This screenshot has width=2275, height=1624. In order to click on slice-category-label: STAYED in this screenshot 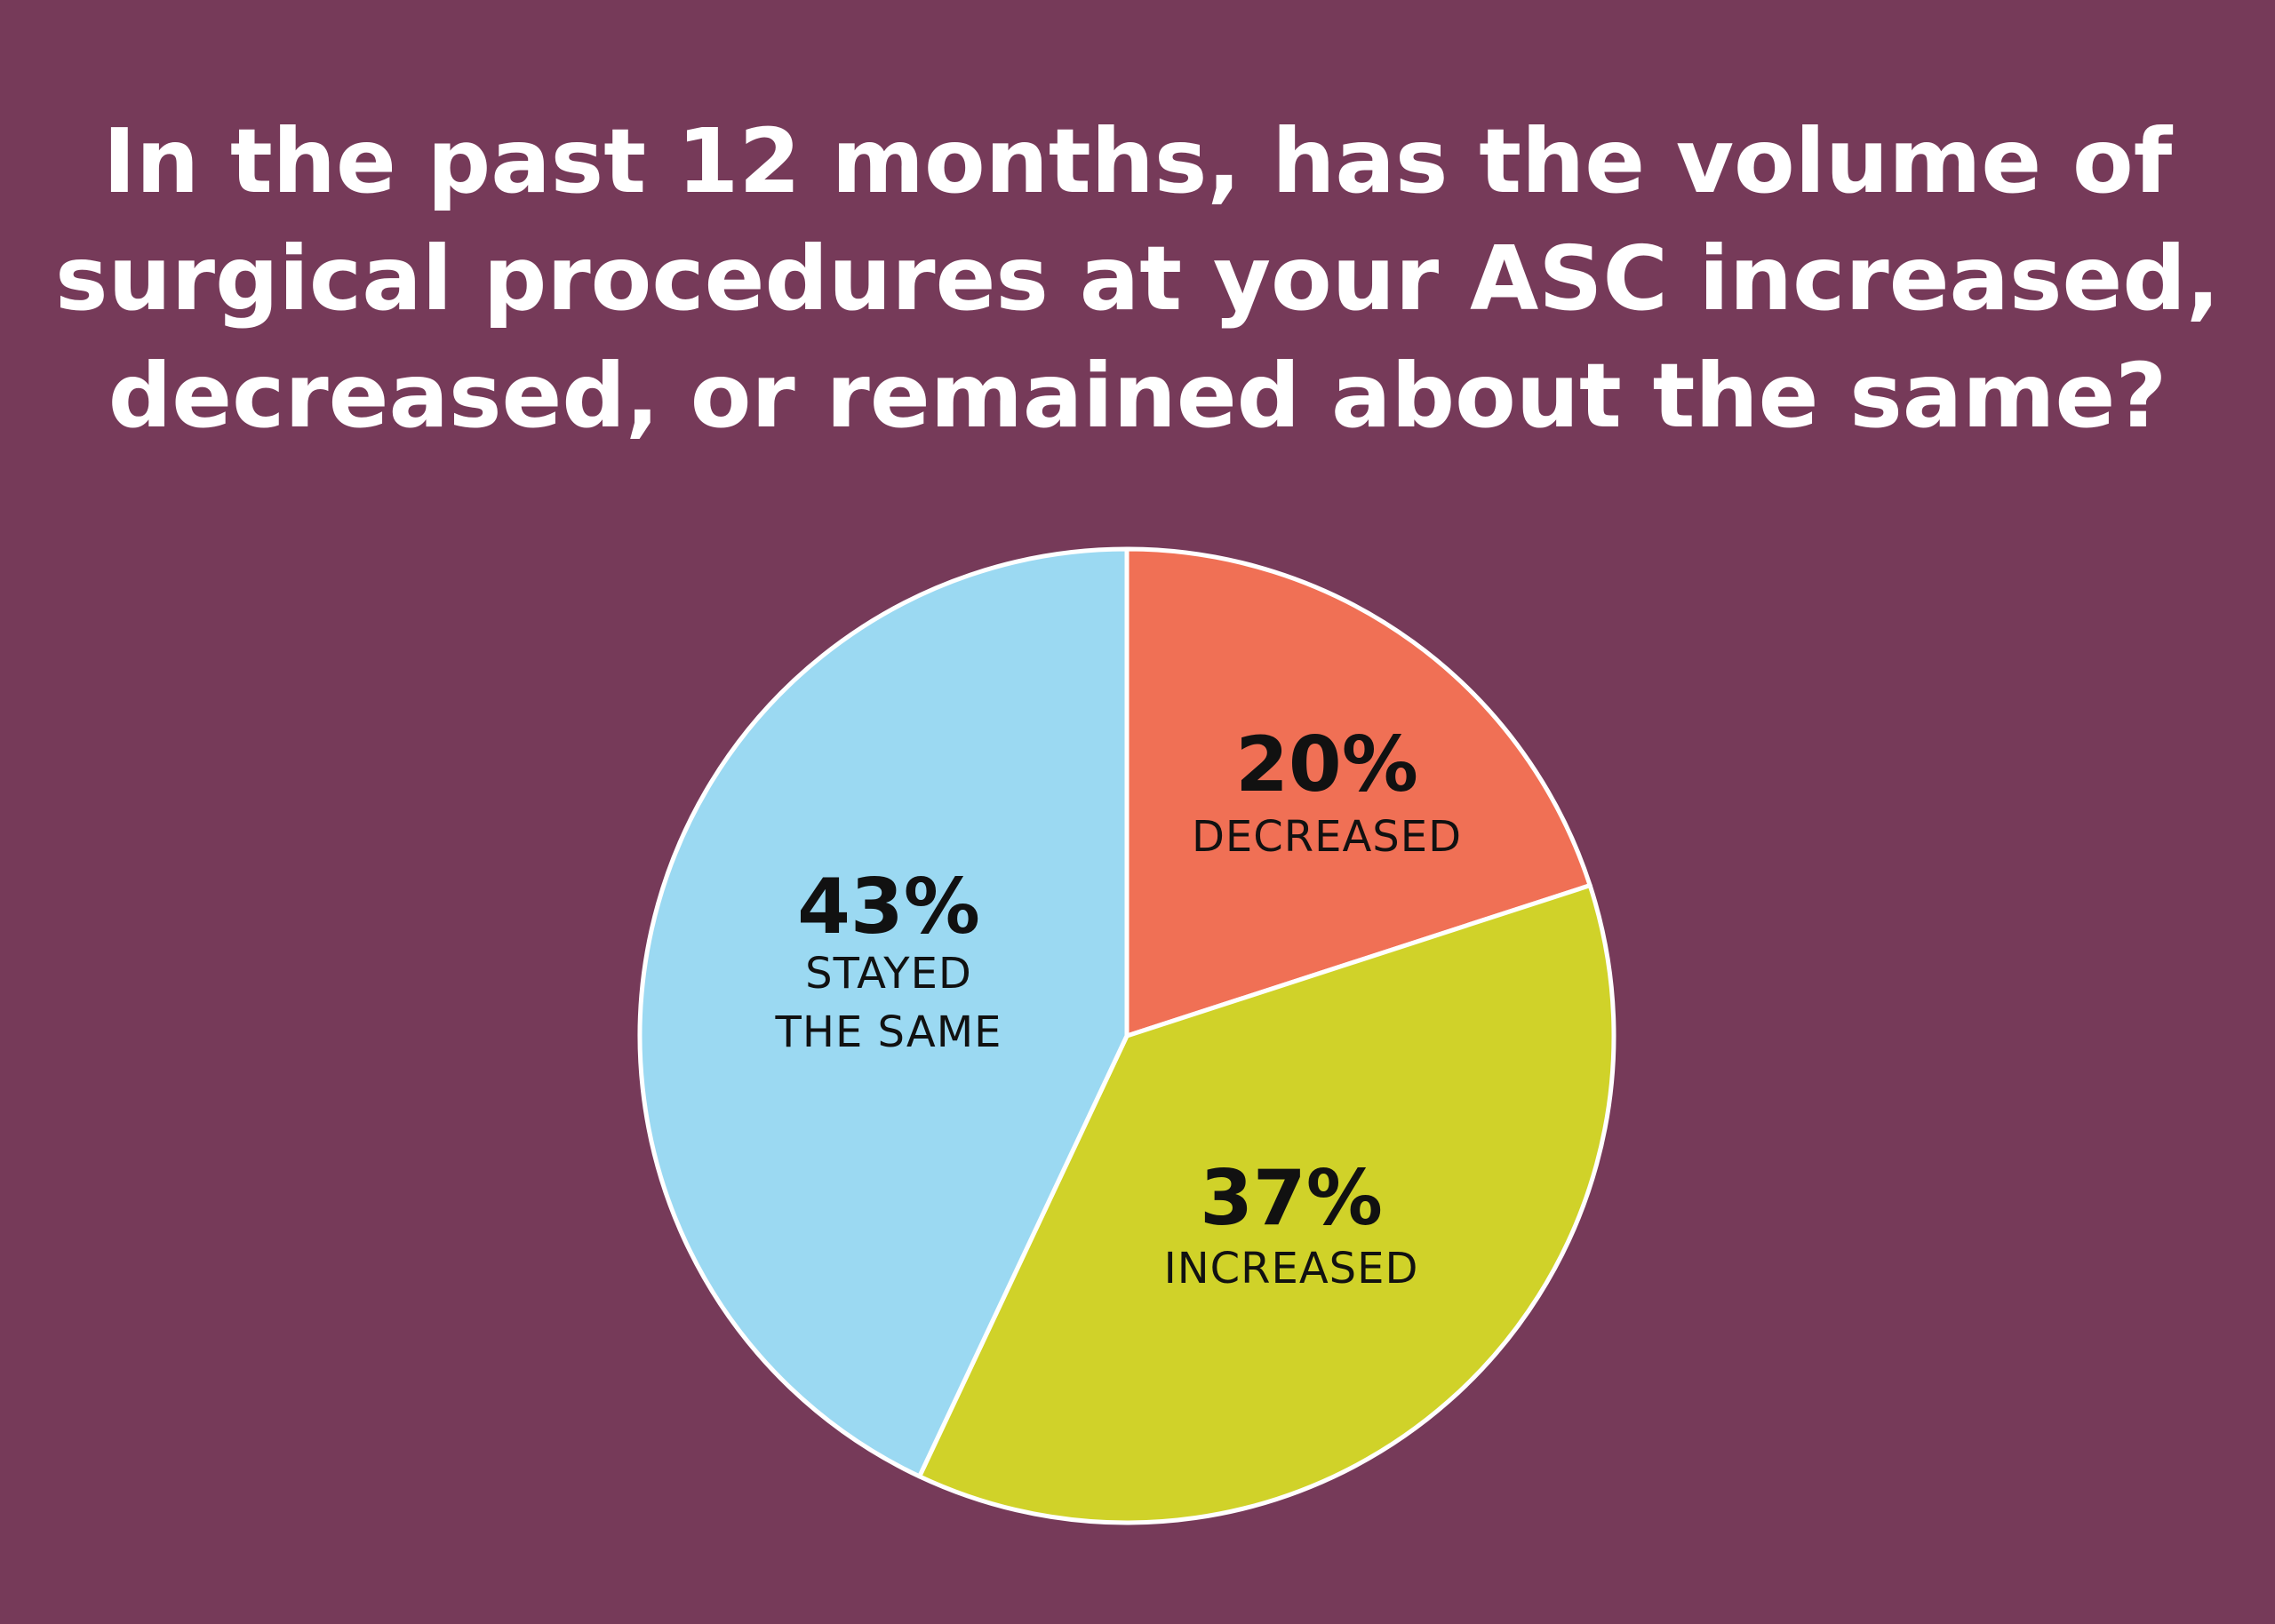, I will do `click(888, 974)`.